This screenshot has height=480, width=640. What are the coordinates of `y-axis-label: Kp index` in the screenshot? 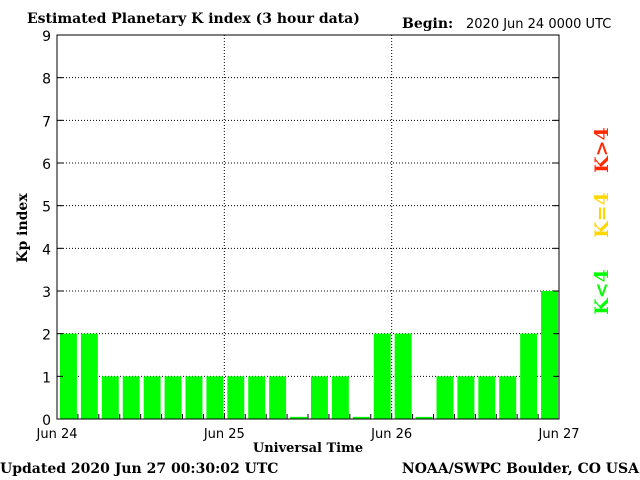 It's located at (23, 228).